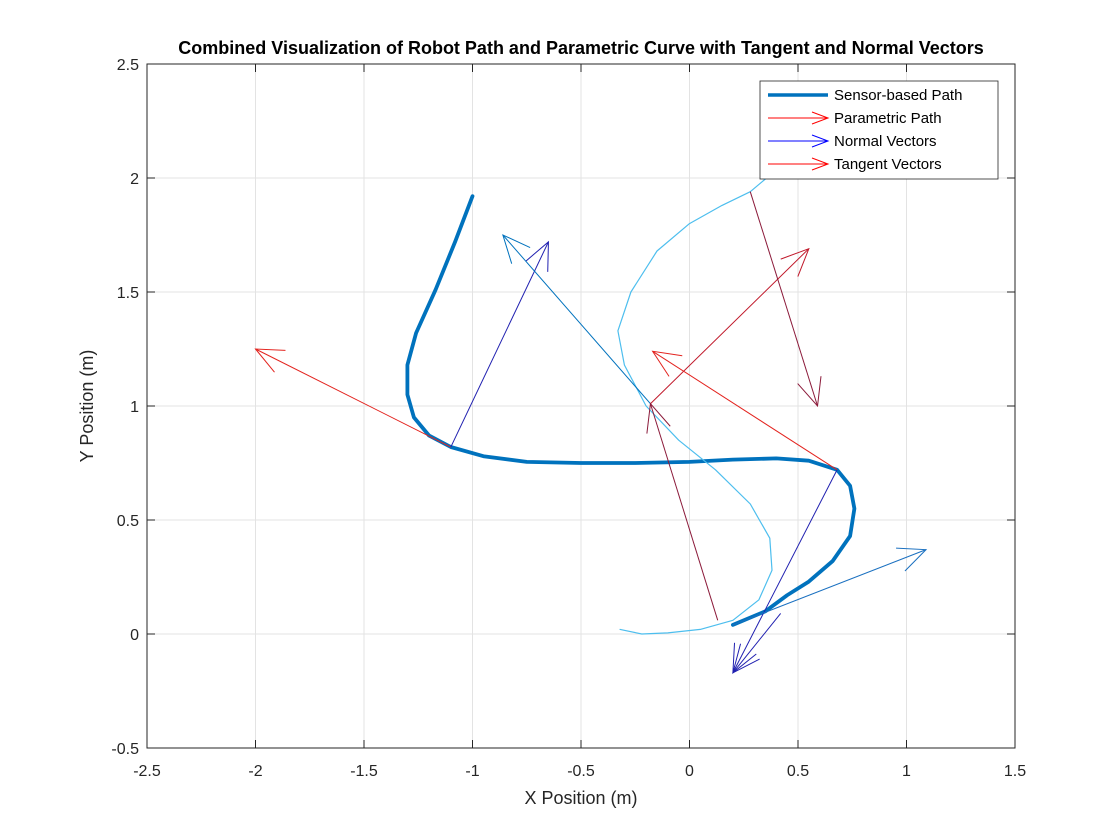 The height and width of the screenshot is (840, 1120). I want to click on legend-label-tangent-vectors: Tangent Vectors, so click(888, 164).